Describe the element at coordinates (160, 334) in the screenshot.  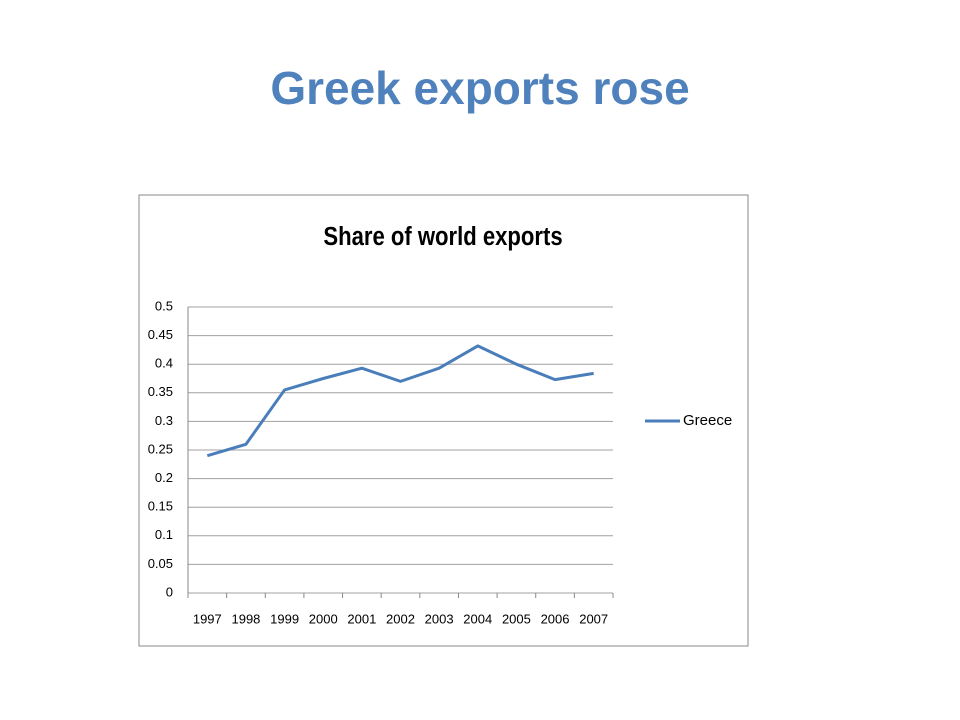
I see `y-tick-label: 0.45` at that location.